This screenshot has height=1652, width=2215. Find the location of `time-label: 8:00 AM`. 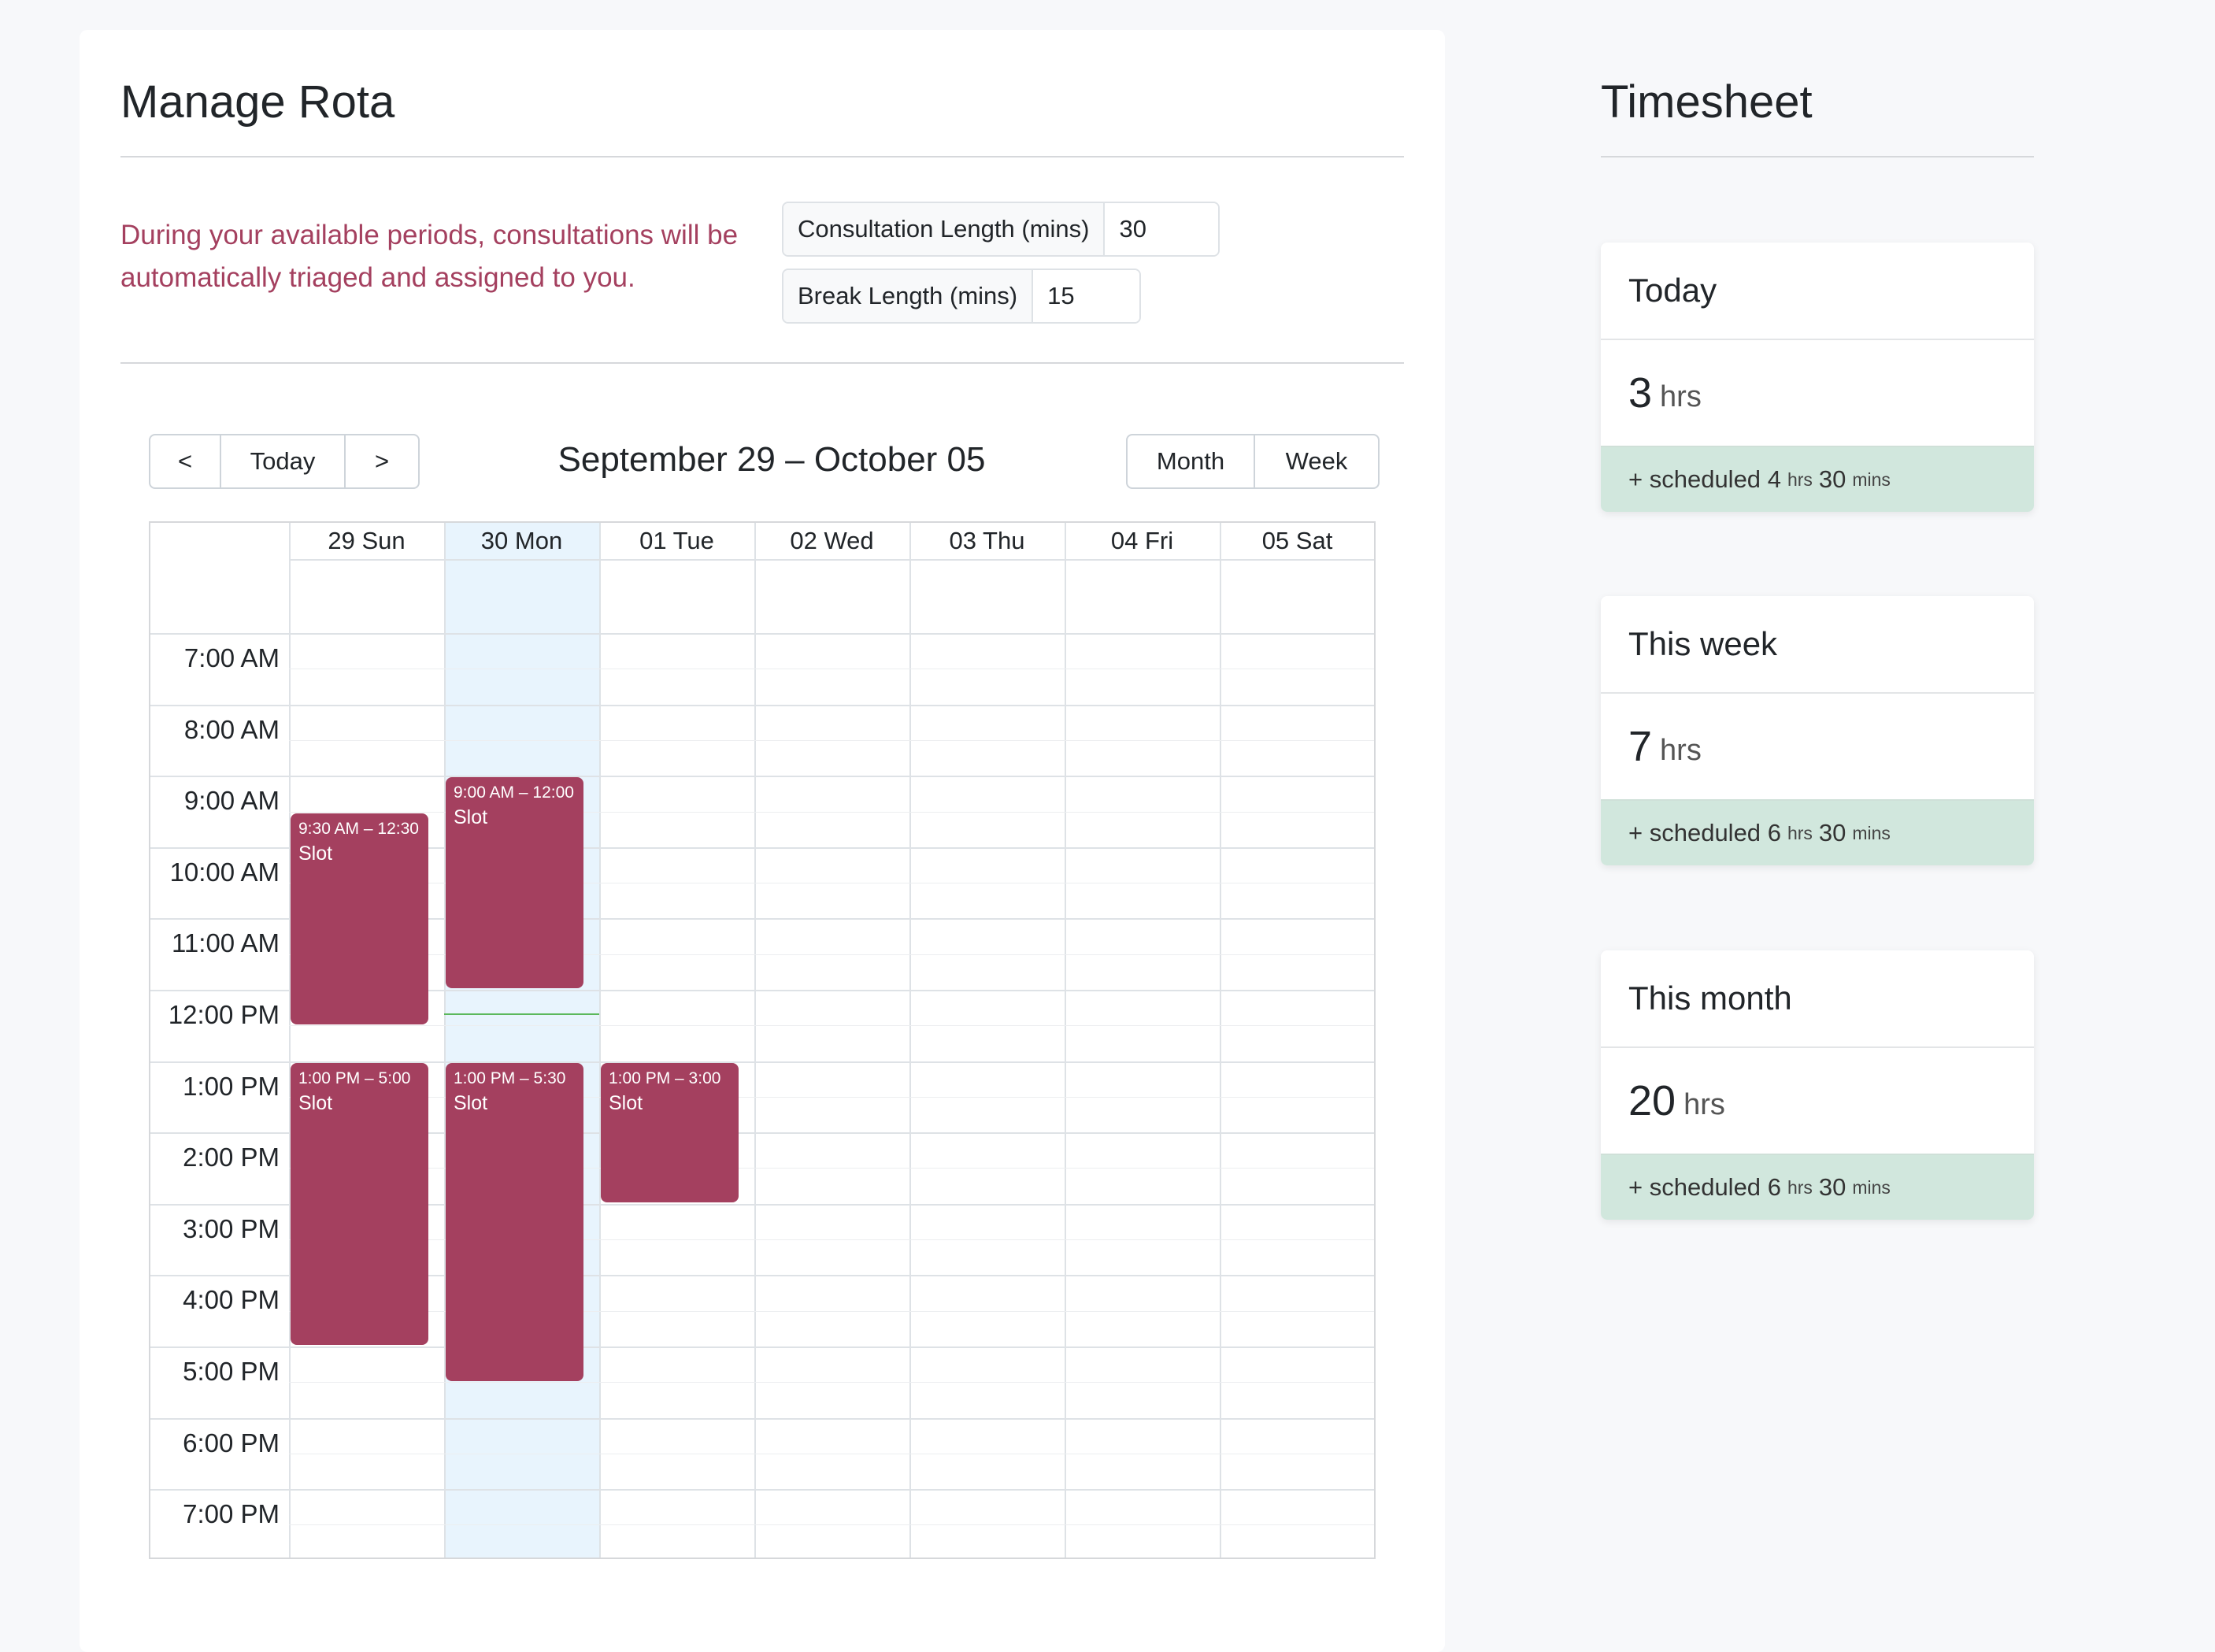

time-label: 8:00 AM is located at coordinates (231, 729).